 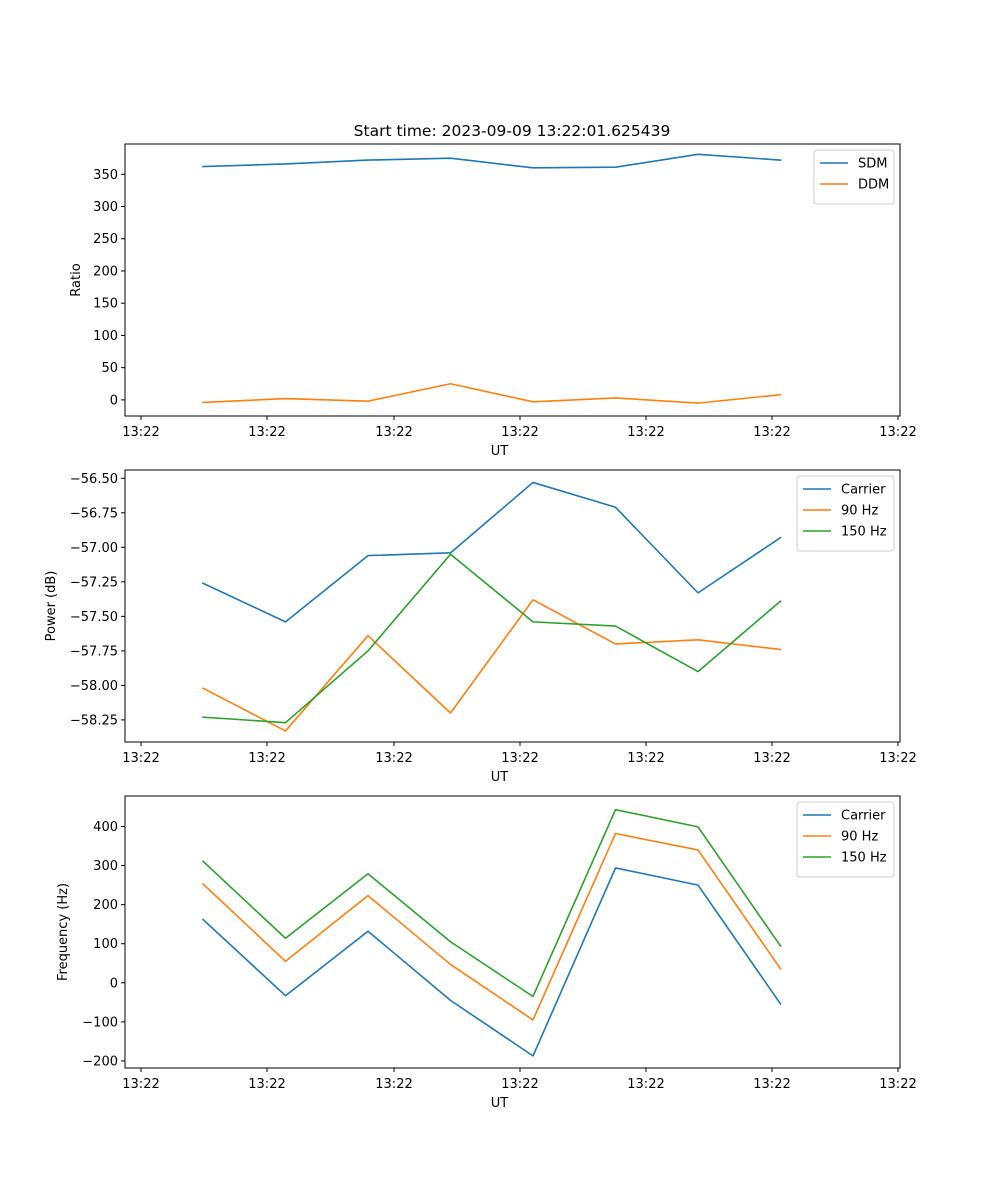 I want to click on figure-title: Start time: 2023-09-09 13:22:01.625439, so click(x=512, y=131).